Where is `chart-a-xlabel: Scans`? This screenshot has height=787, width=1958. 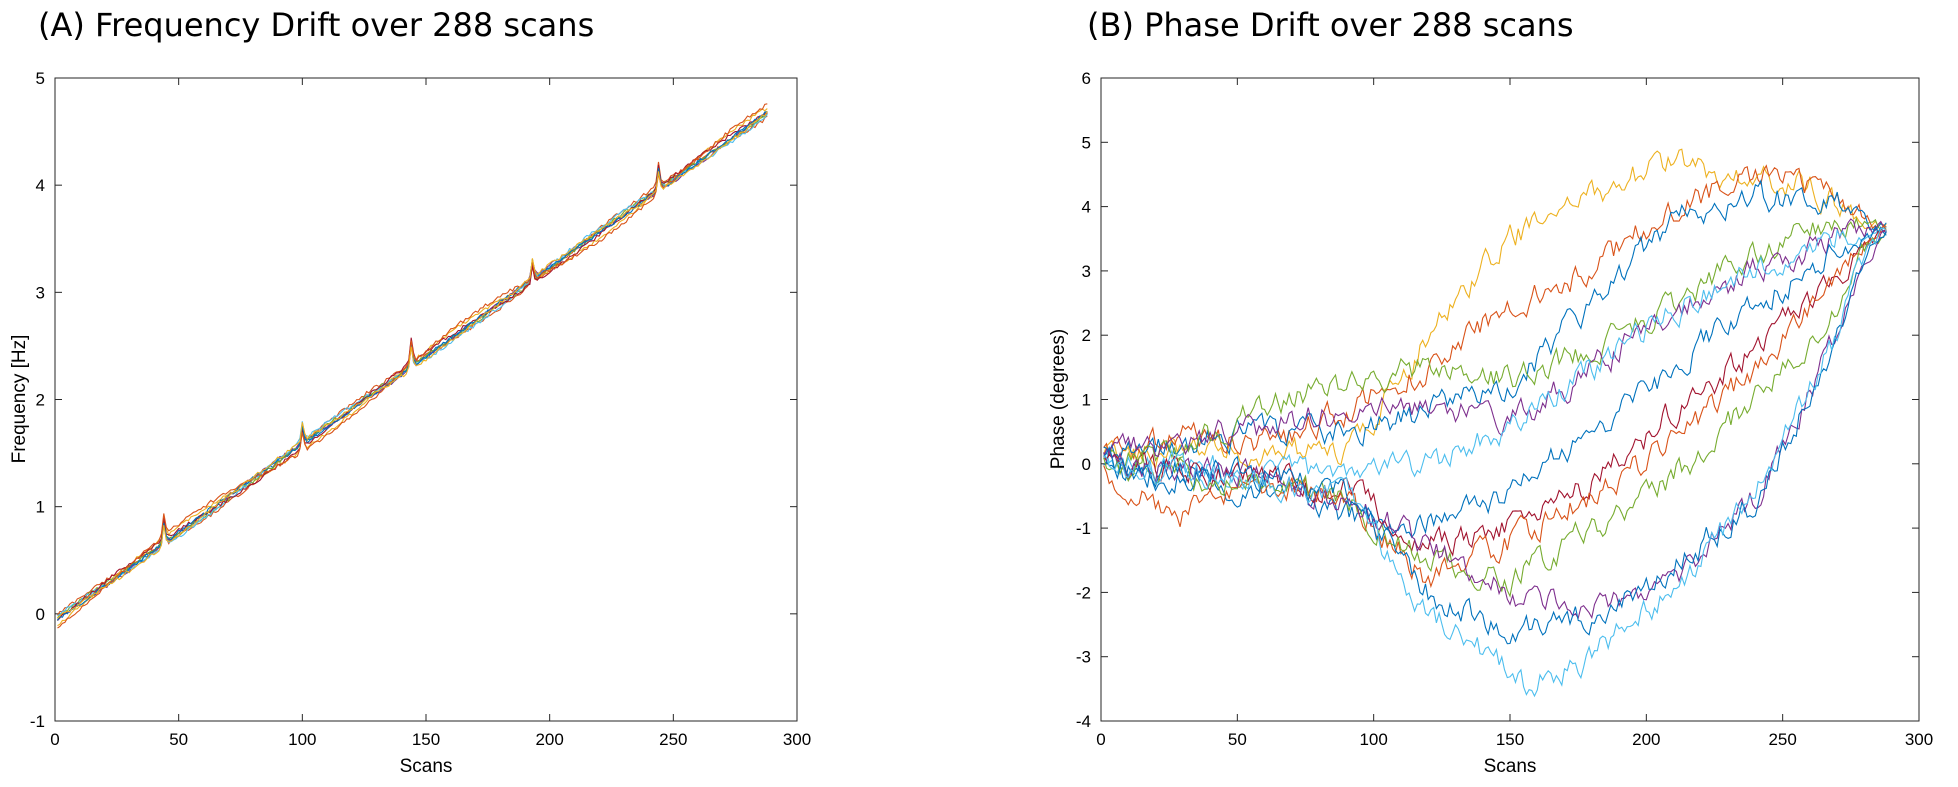 chart-a-xlabel: Scans is located at coordinates (426, 766).